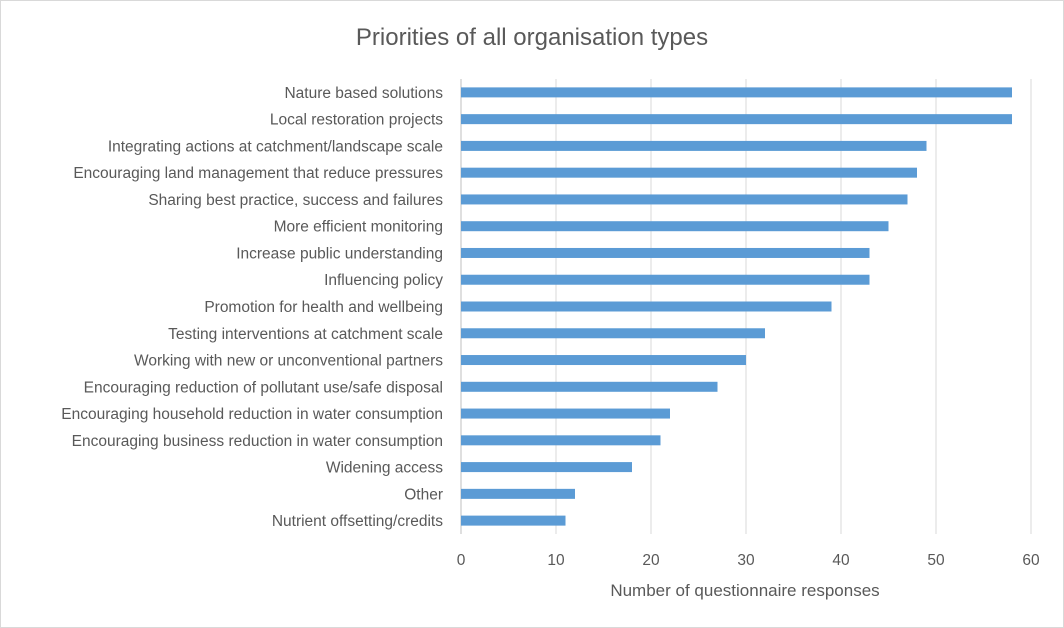 This screenshot has width=1064, height=628. Describe the element at coordinates (363, 93) in the screenshot. I see `category-label: Nature based solutions` at that location.